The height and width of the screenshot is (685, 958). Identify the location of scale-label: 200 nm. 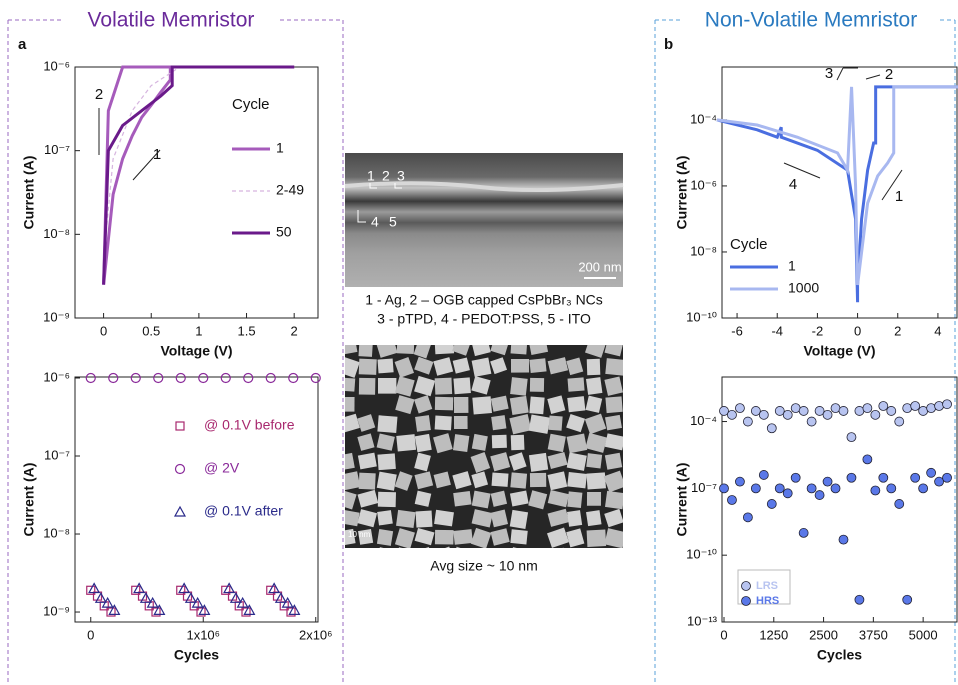
(599, 266).